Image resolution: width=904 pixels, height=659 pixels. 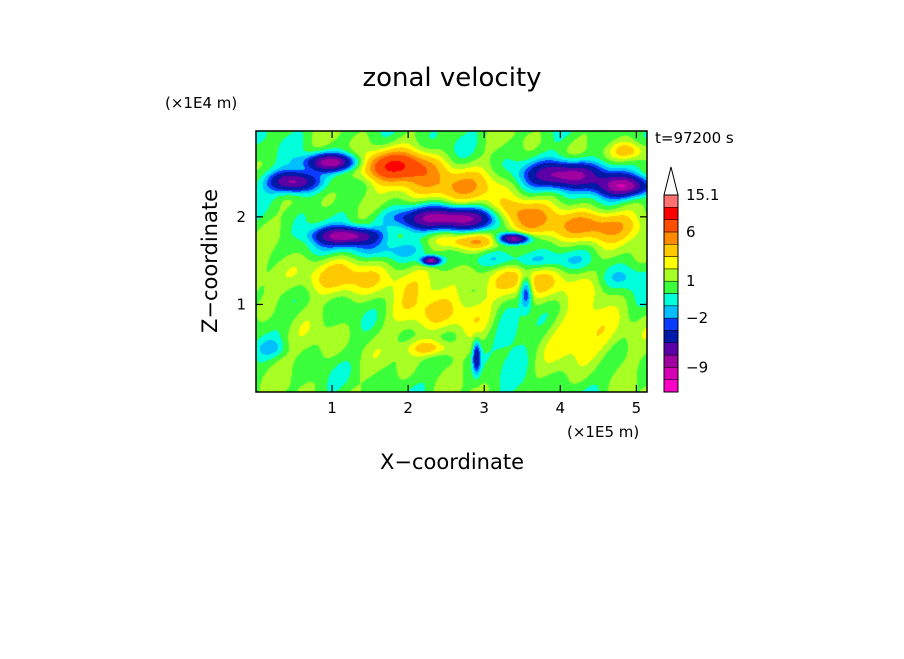 What do you see at coordinates (201, 103) in the screenshot?
I see `y-unit-label: (×1E4 m)` at bounding box center [201, 103].